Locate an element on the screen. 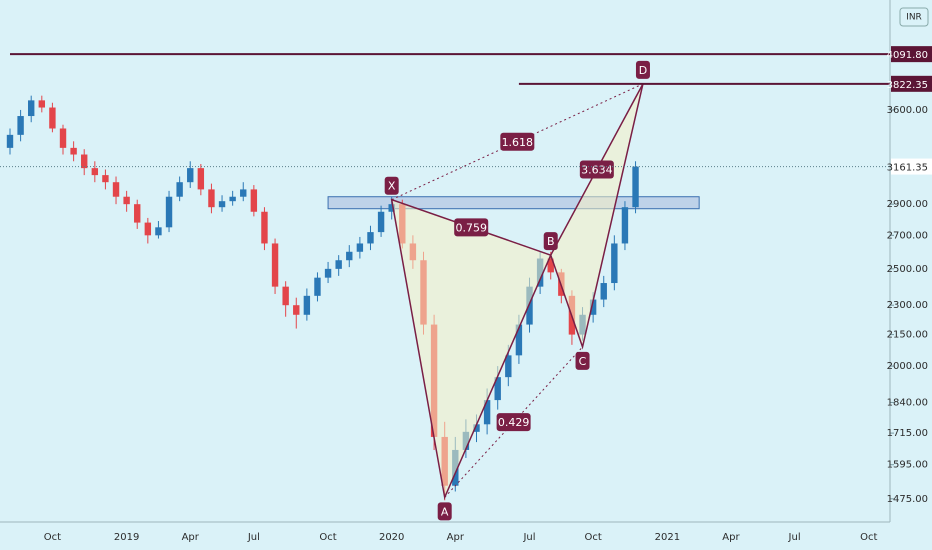 The width and height of the screenshot is (932, 550). point-label: D is located at coordinates (643, 70).